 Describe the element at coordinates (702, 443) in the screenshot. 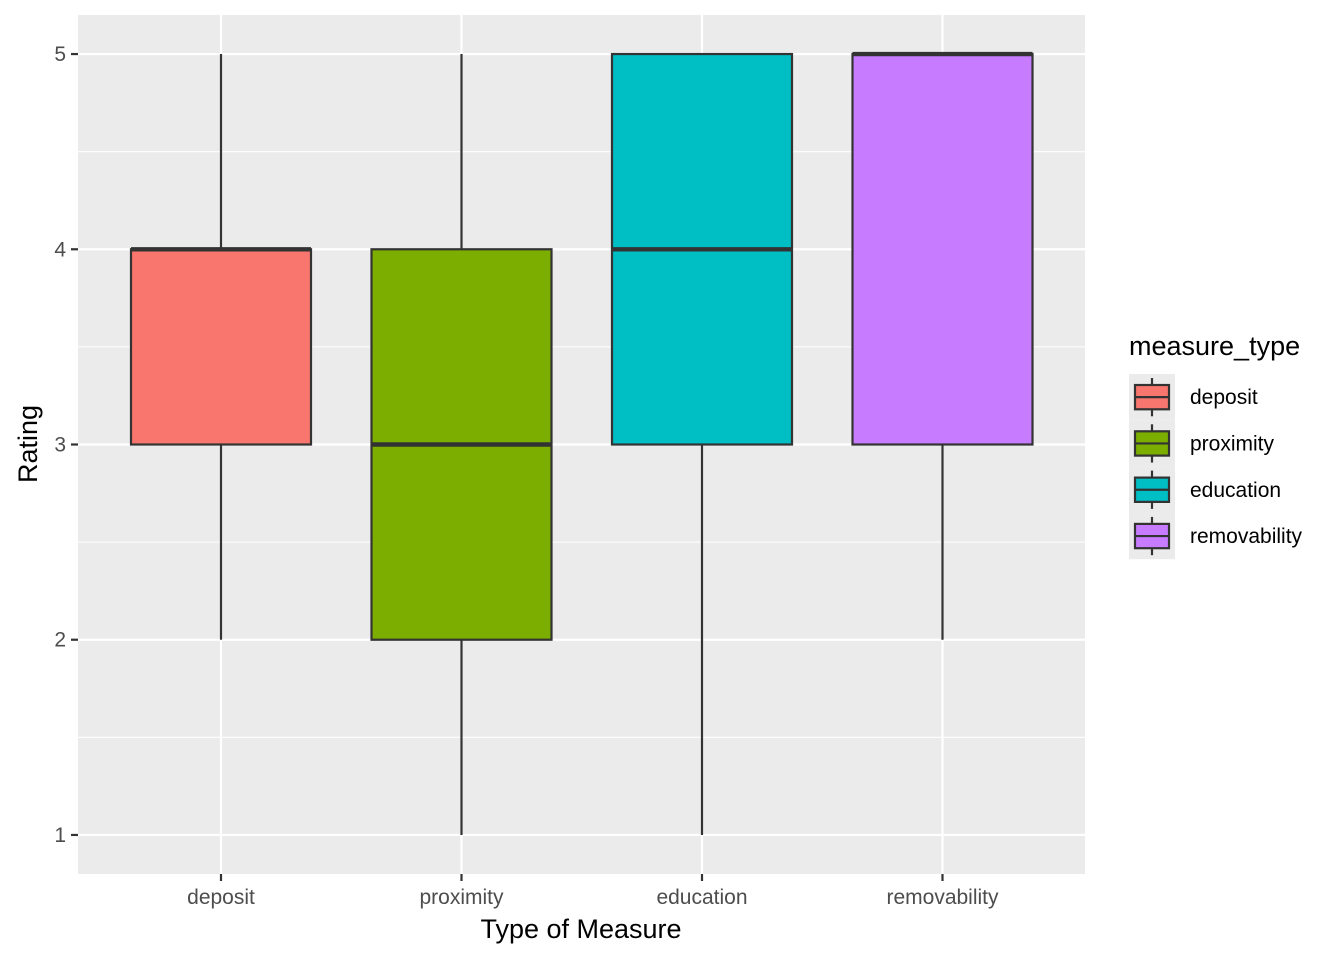

I see `box-education` at that location.